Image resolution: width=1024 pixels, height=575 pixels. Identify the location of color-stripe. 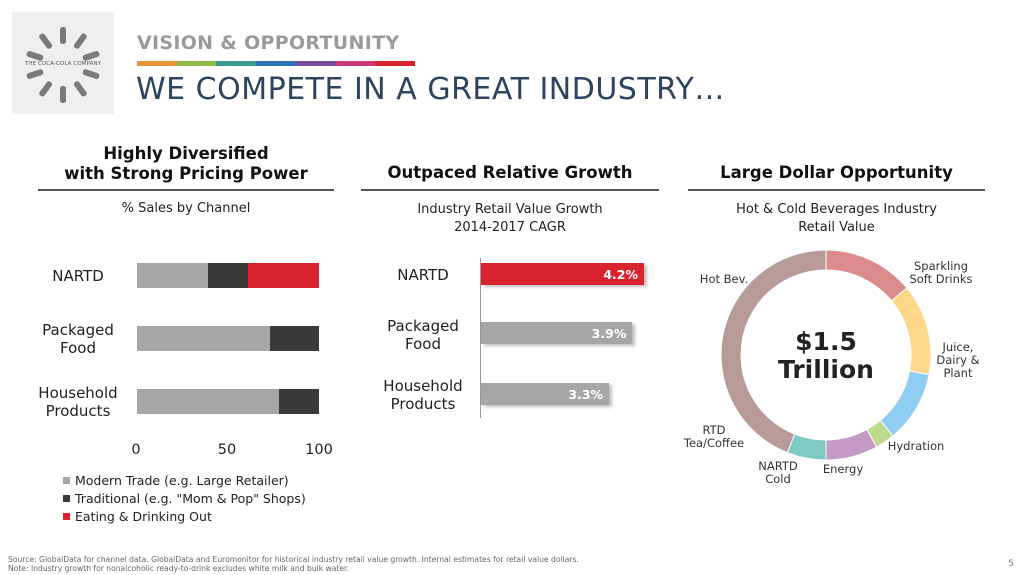
(276, 63).